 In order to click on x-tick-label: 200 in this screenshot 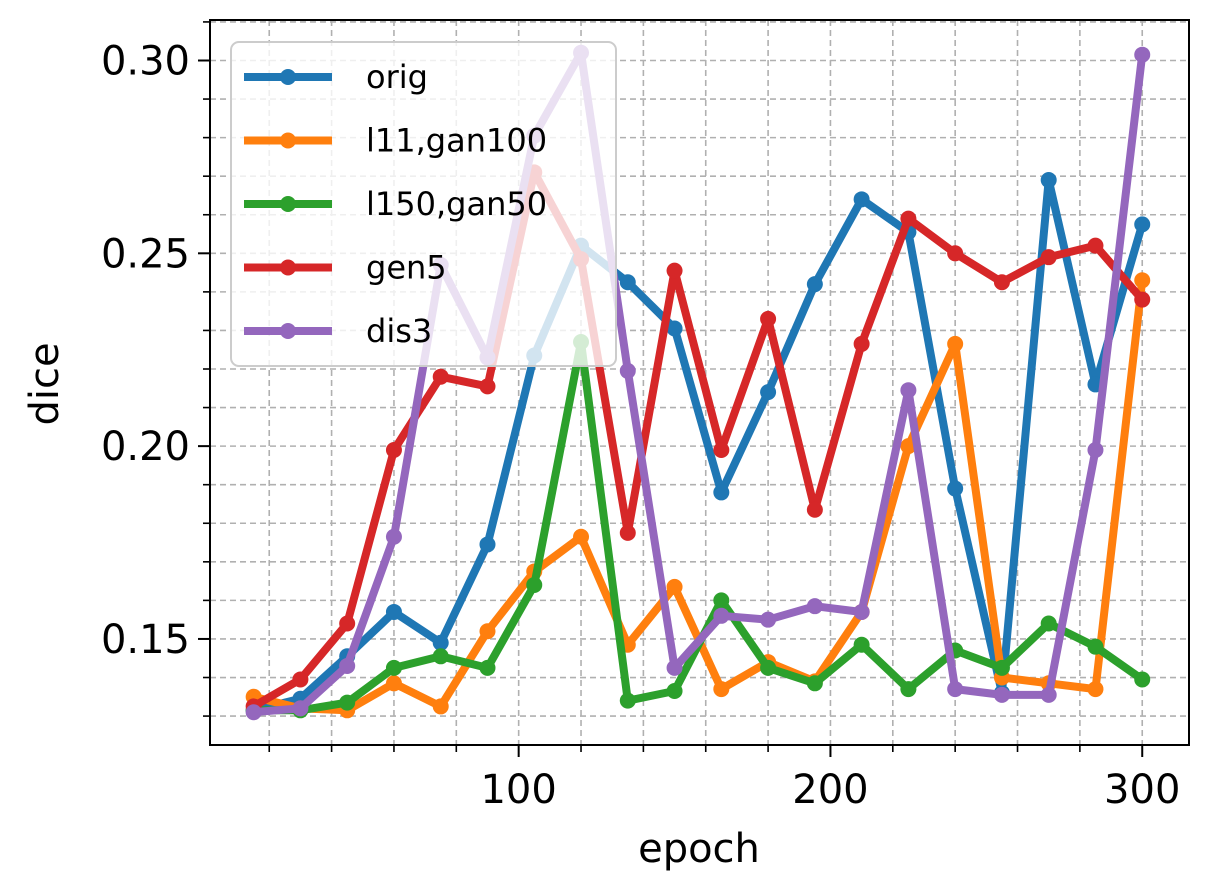, I will do `click(830, 790)`.